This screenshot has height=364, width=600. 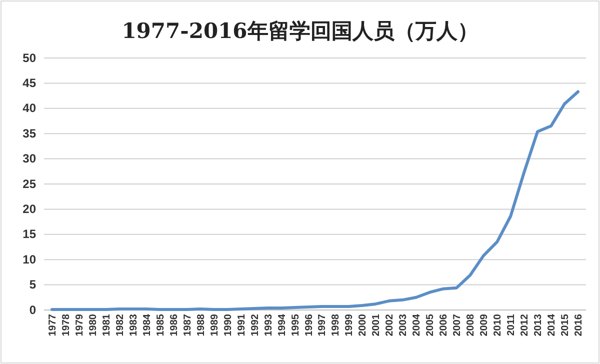 I want to click on y-tick-label: 35, so click(x=29, y=133).